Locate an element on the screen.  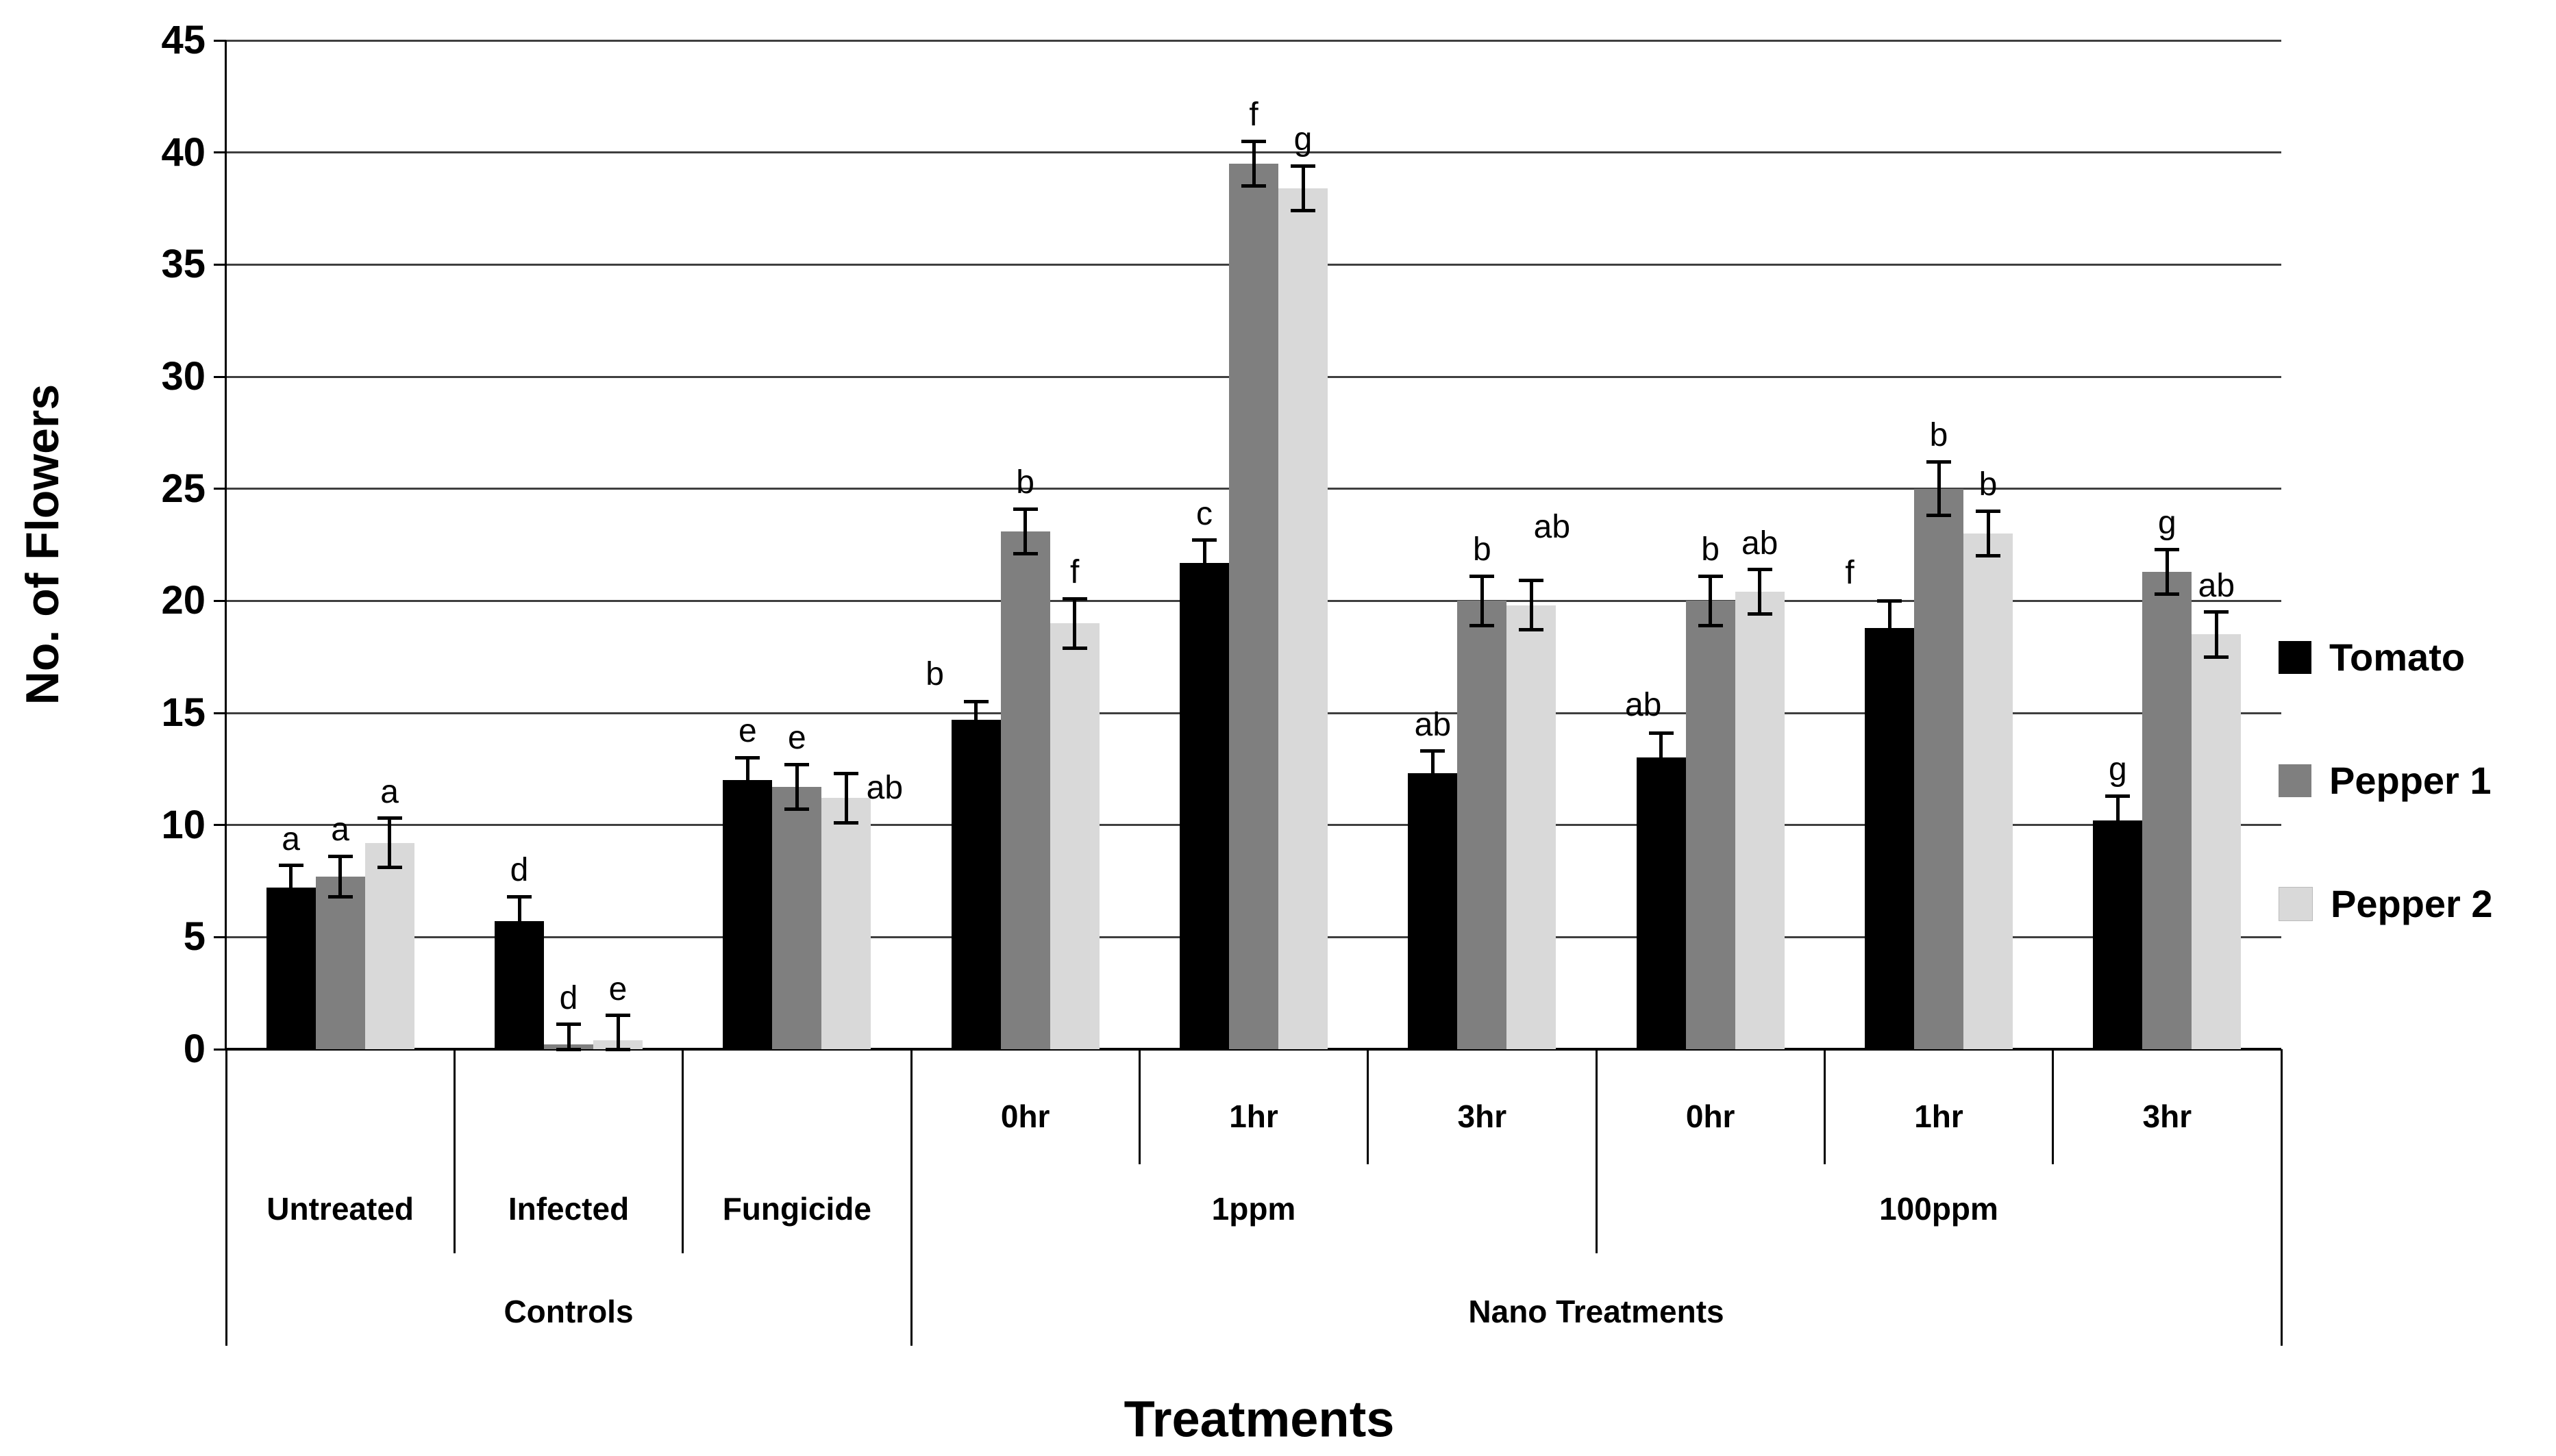
y-tick-label: 15 is located at coordinates (183, 712).